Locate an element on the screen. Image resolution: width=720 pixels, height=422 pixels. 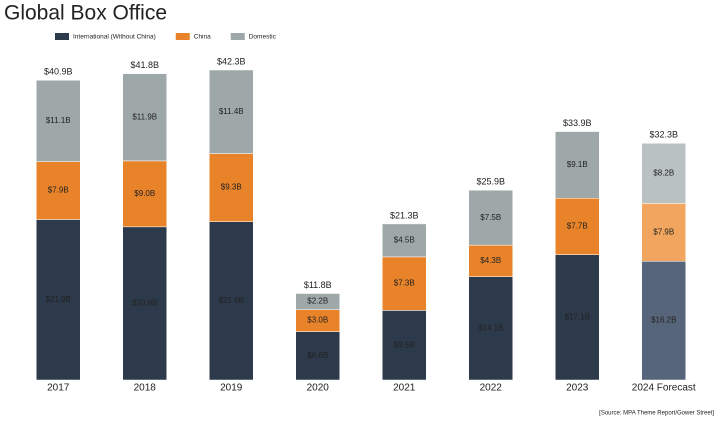
segment-label: $7.5B is located at coordinates (490, 217).